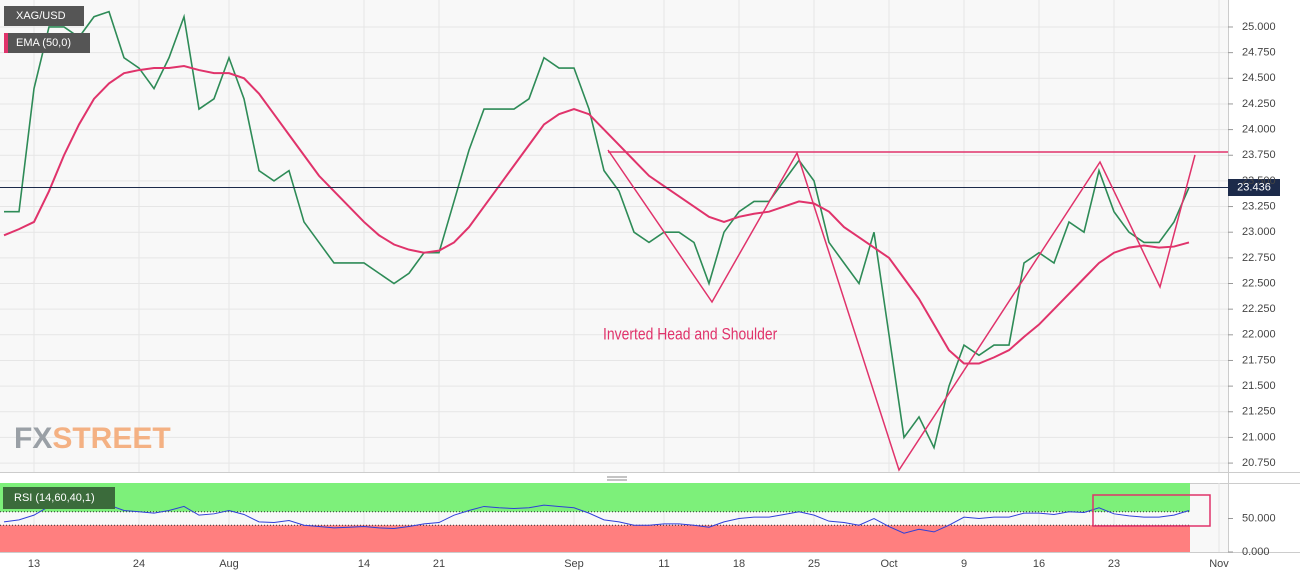  Describe the element at coordinates (43, 43) in the screenshot. I see `legend-ema: EMA (50,0)` at that location.